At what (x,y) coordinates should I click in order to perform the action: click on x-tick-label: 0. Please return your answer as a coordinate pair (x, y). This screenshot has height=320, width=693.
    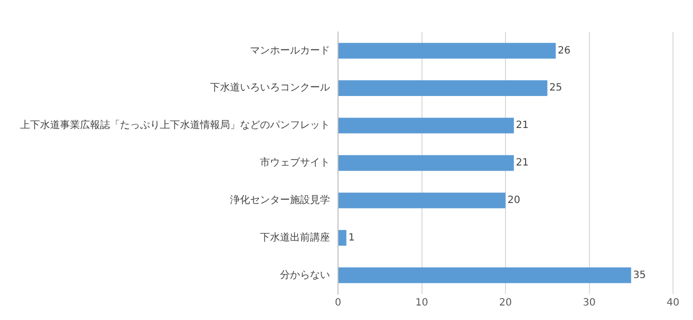
    Looking at the image, I should click on (338, 303).